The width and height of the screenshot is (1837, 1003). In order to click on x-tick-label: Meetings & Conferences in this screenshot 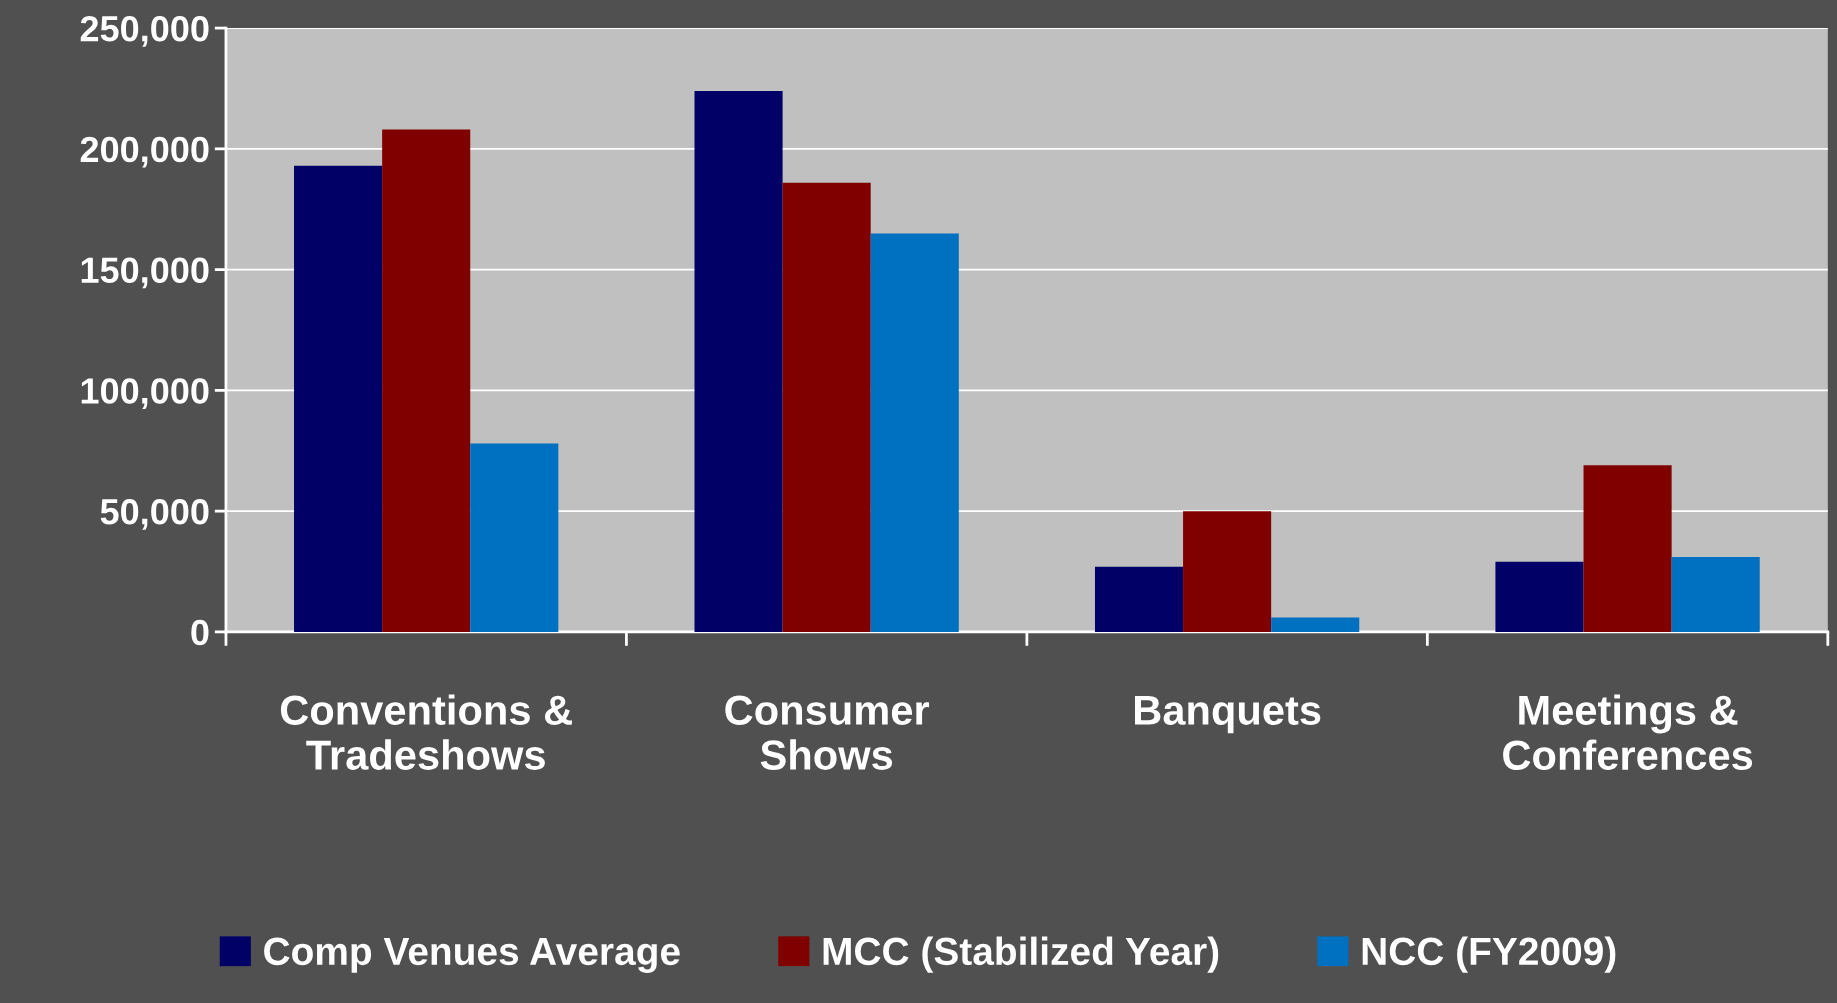, I will do `click(1628, 732)`.